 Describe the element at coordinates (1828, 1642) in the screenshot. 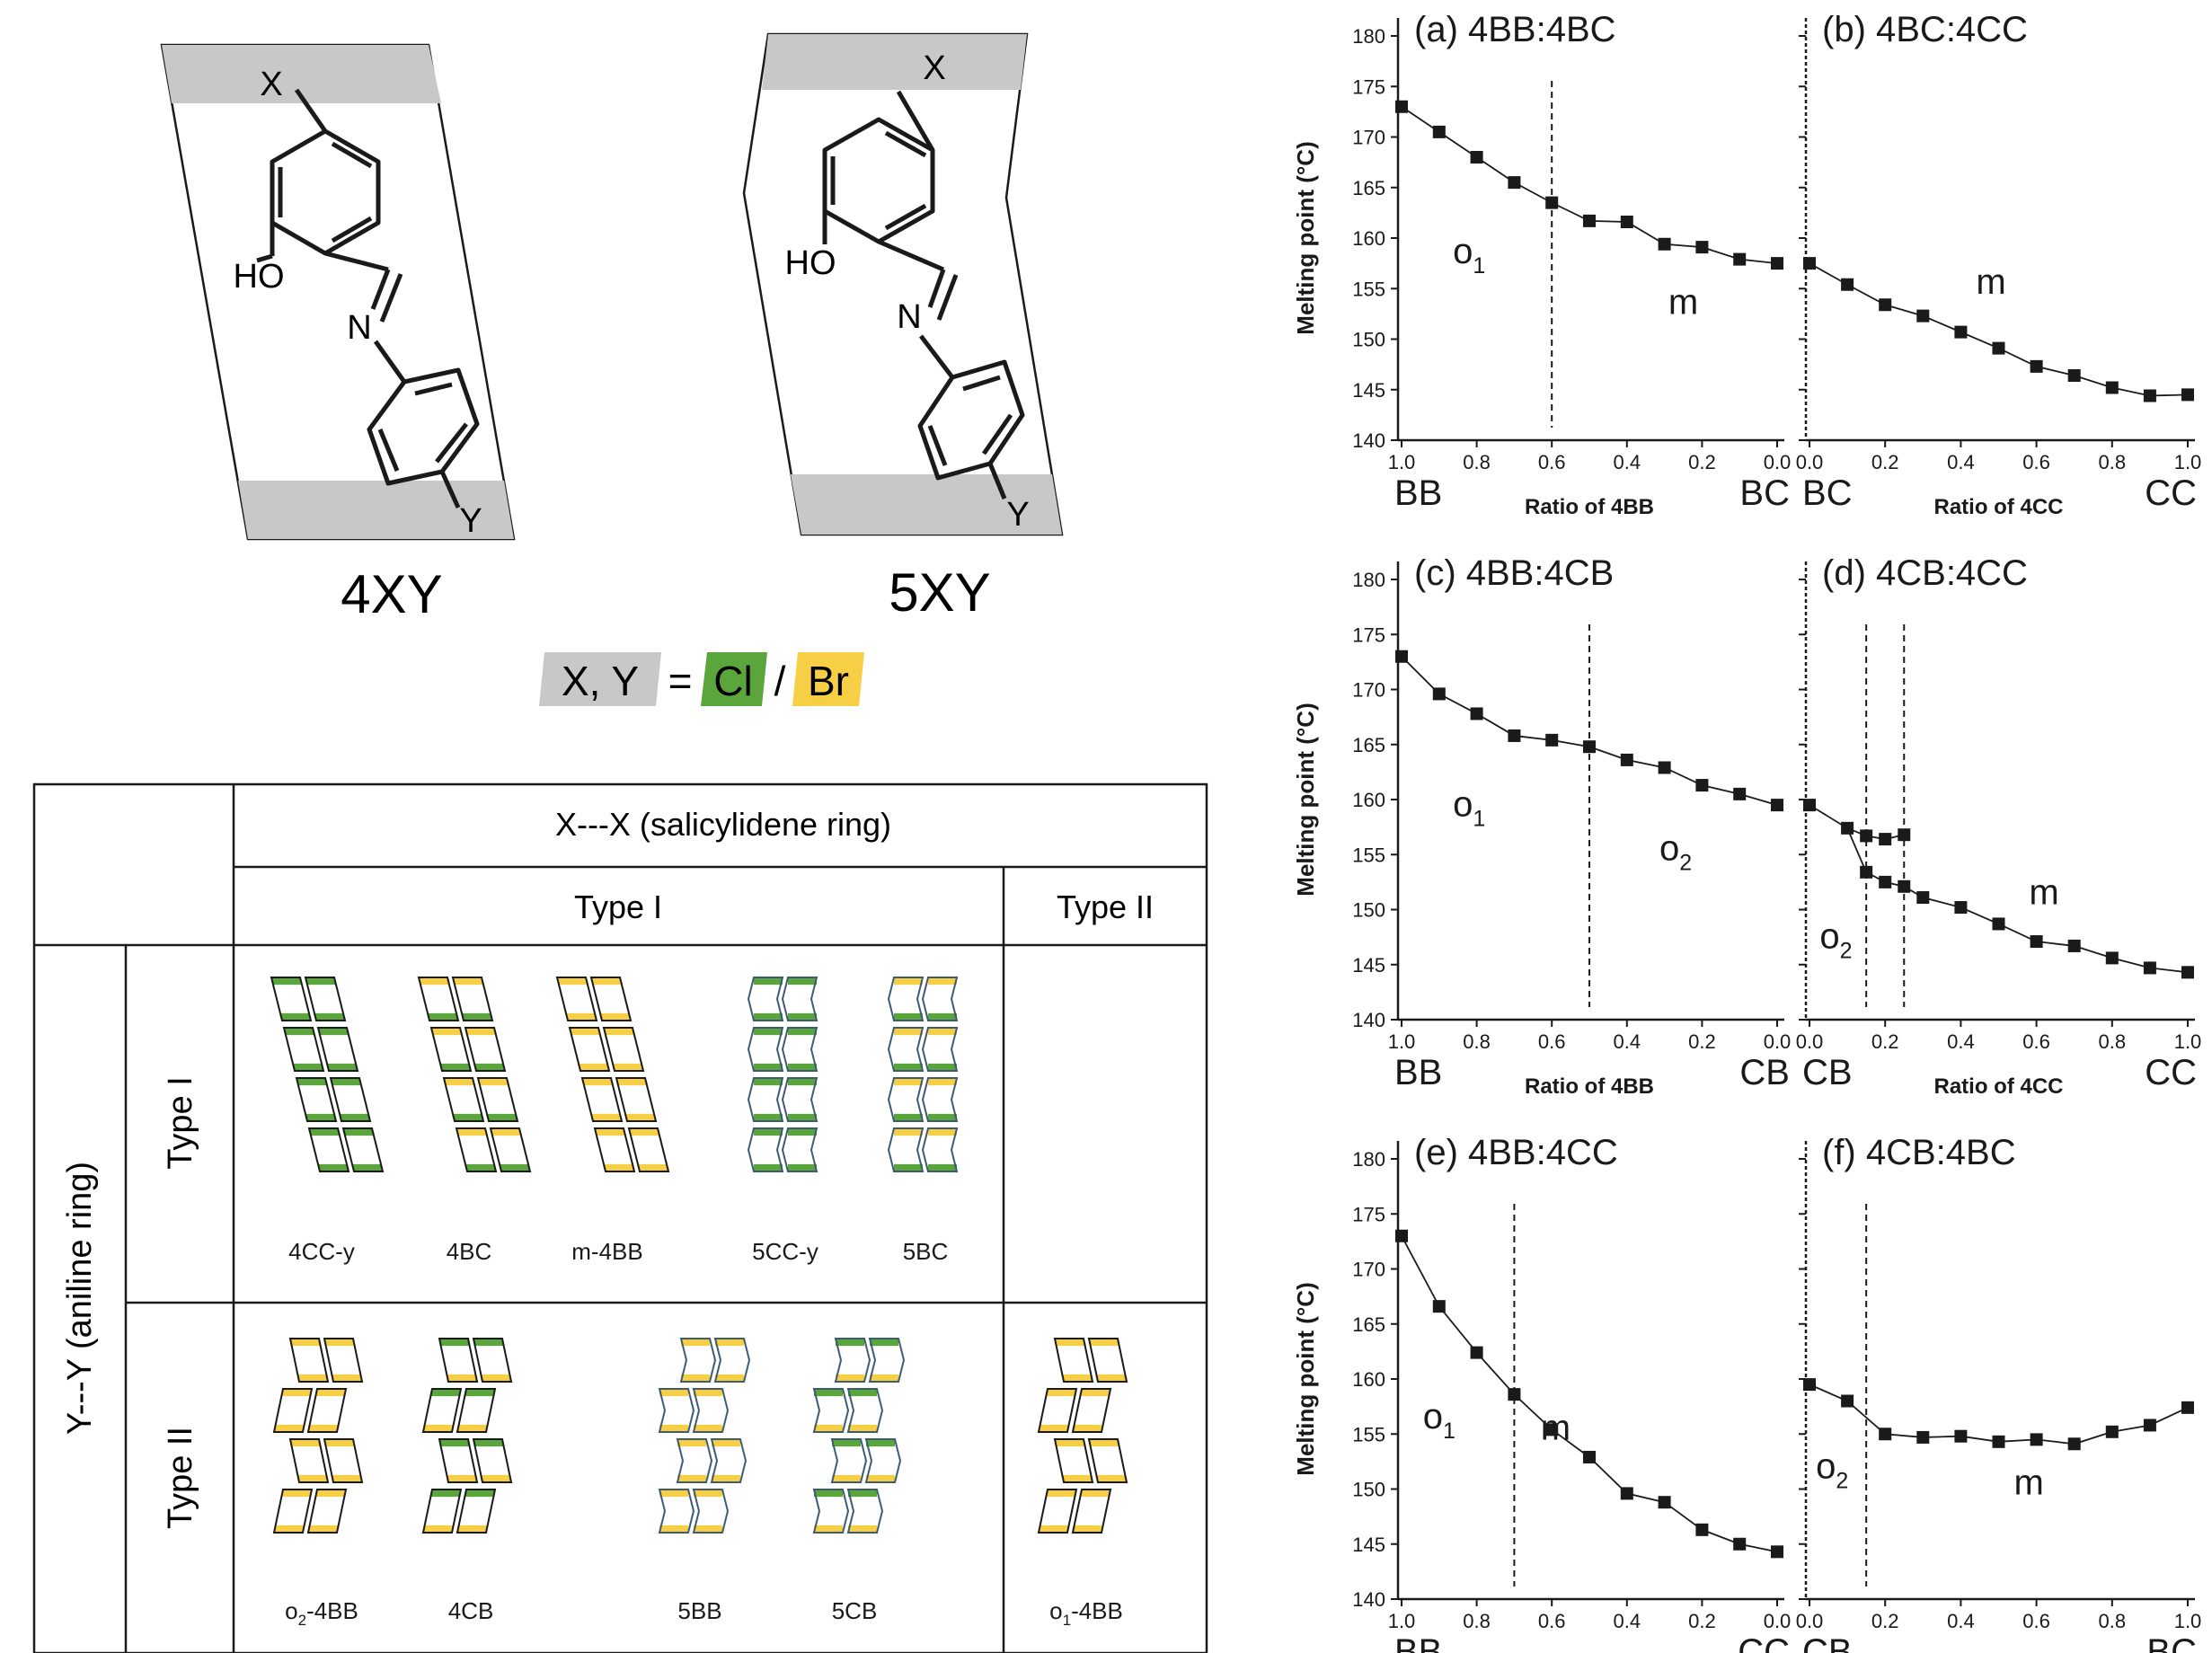

I see `axis-end-left: CB` at that location.